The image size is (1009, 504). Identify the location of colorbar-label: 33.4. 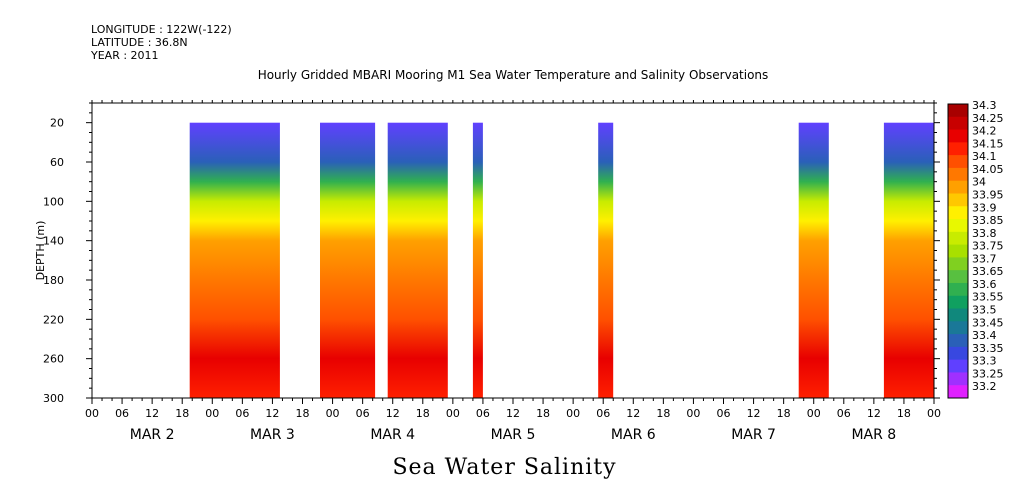
(984, 335).